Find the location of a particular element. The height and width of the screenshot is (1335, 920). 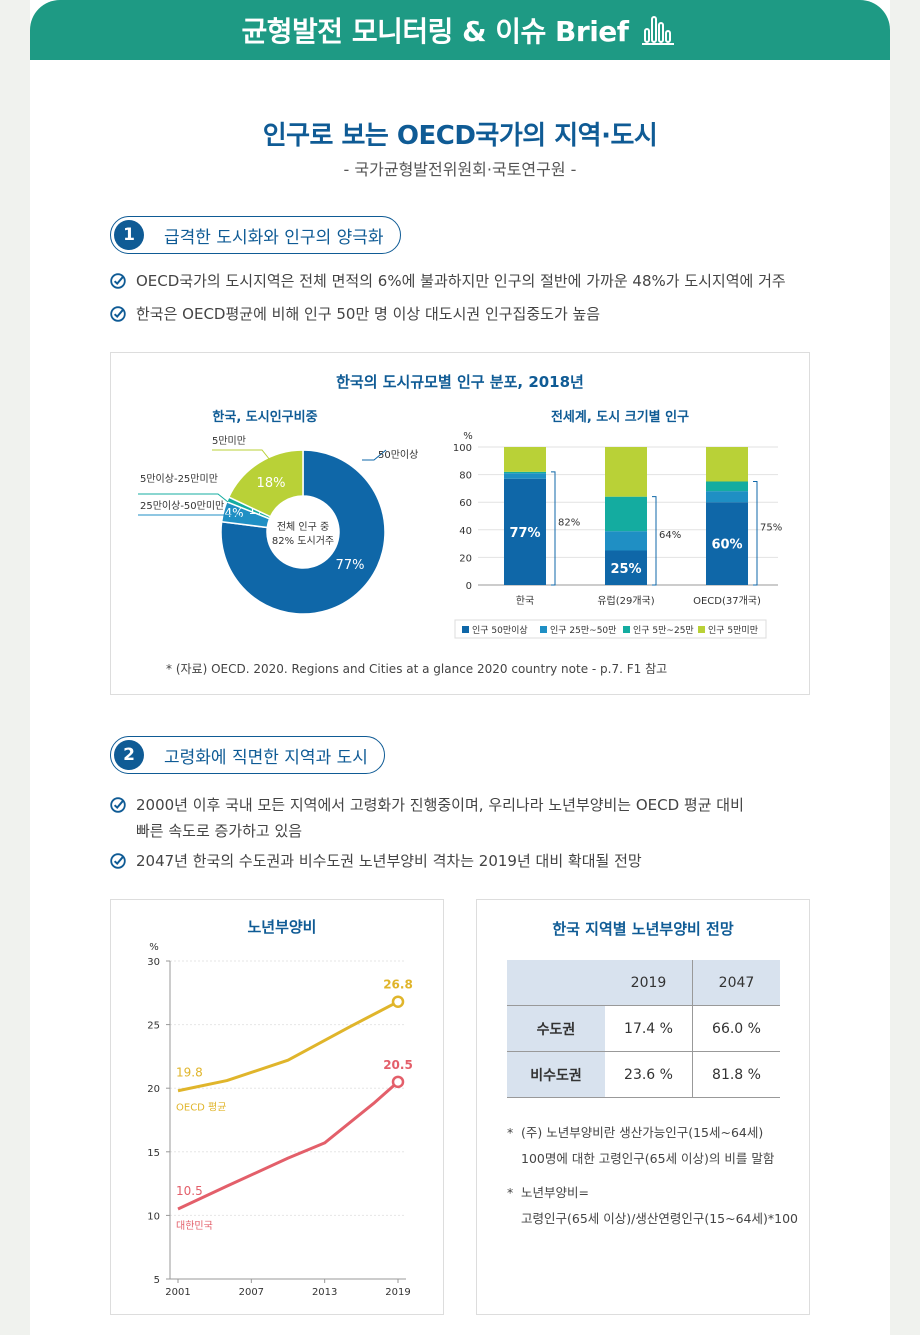

line-end-label: 26.8 is located at coordinates (398, 985).